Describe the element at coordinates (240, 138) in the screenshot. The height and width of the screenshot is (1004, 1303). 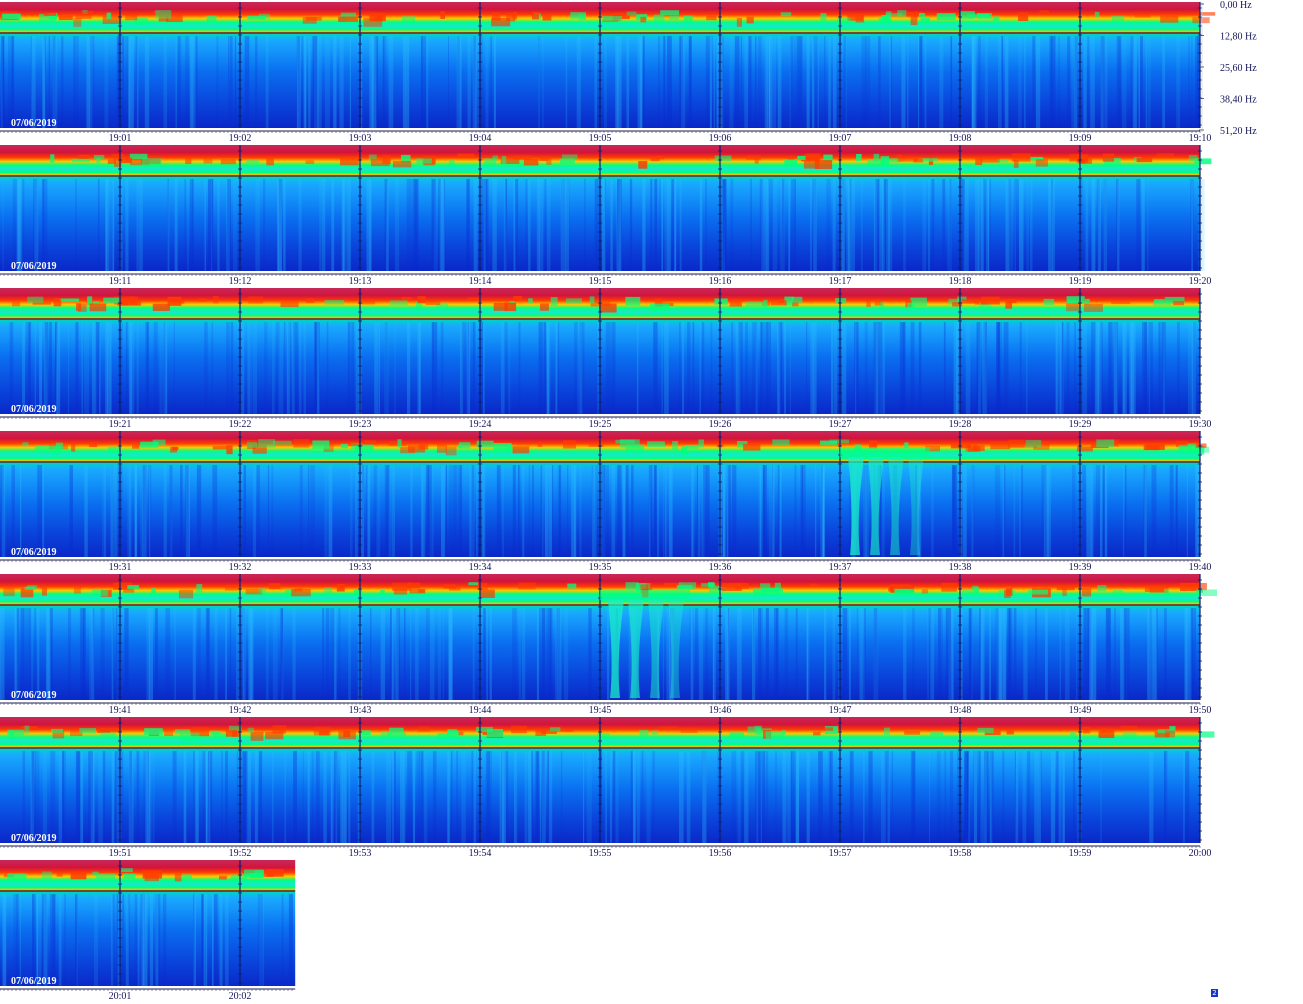
I see `time-tick-label: 19:02` at that location.